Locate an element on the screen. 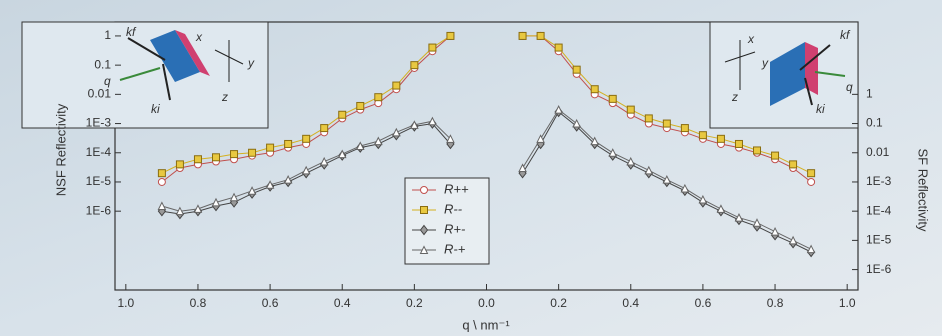  y-tick-label: 0.1 is located at coordinates (102, 64).